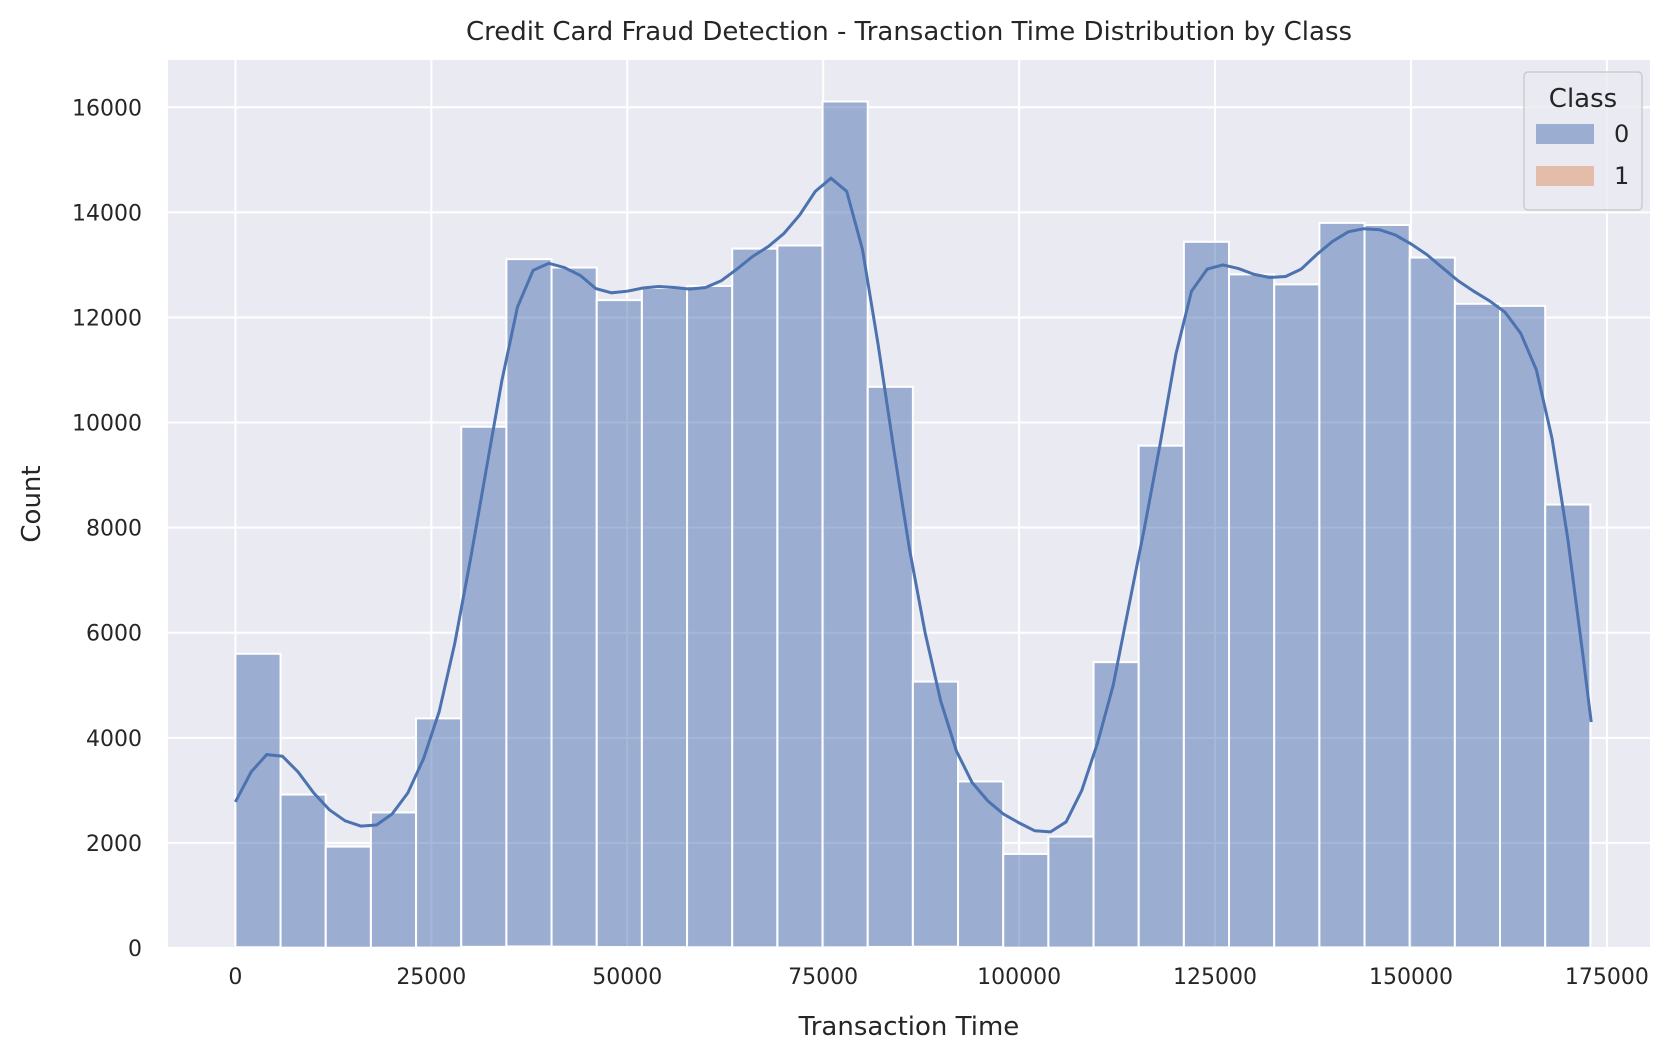  Describe the element at coordinates (909, 1027) in the screenshot. I see `x-axis-label: Transaction Time` at that location.